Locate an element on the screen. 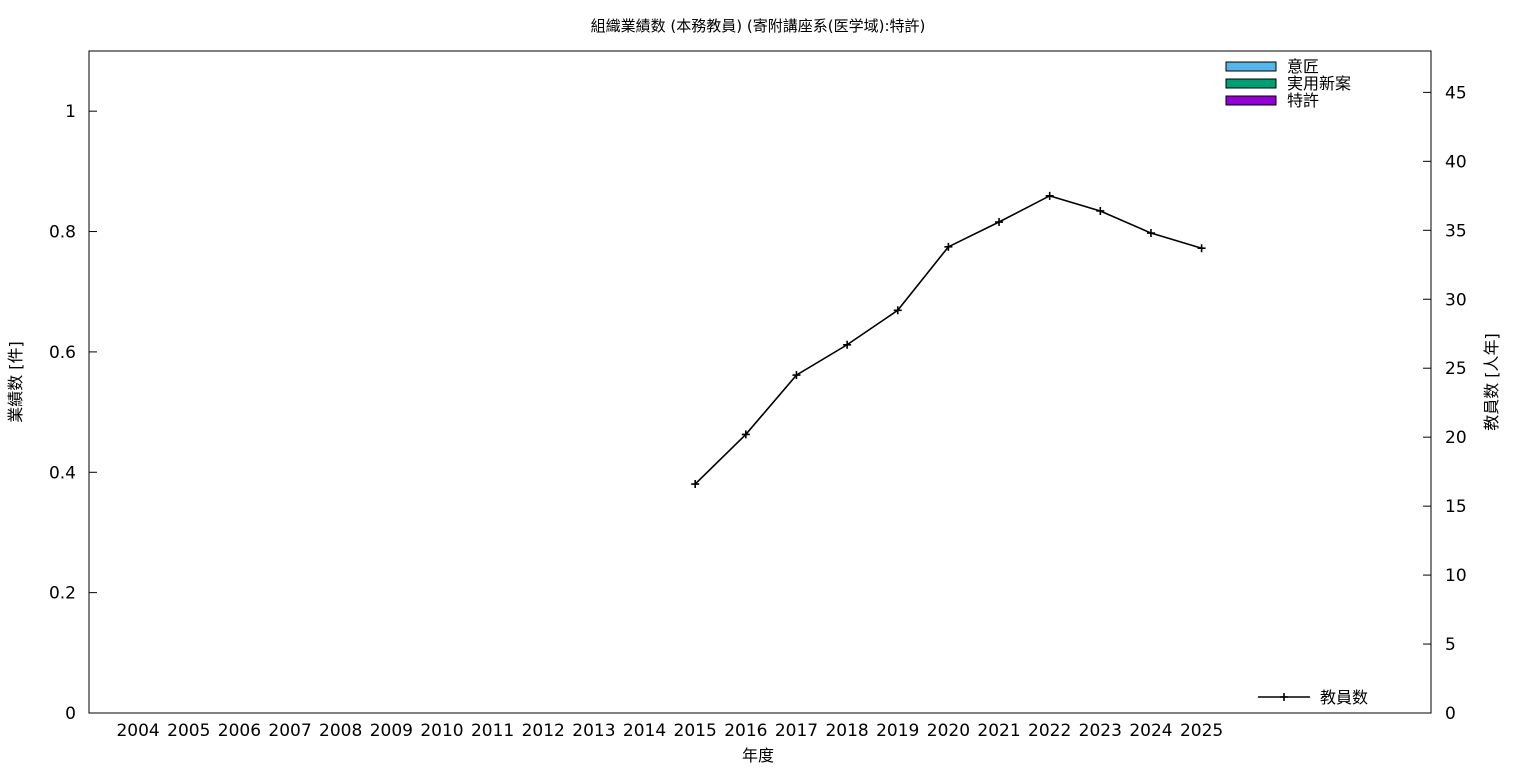 The width and height of the screenshot is (1536, 768). y-tick-label: 0.6 is located at coordinates (62, 353).